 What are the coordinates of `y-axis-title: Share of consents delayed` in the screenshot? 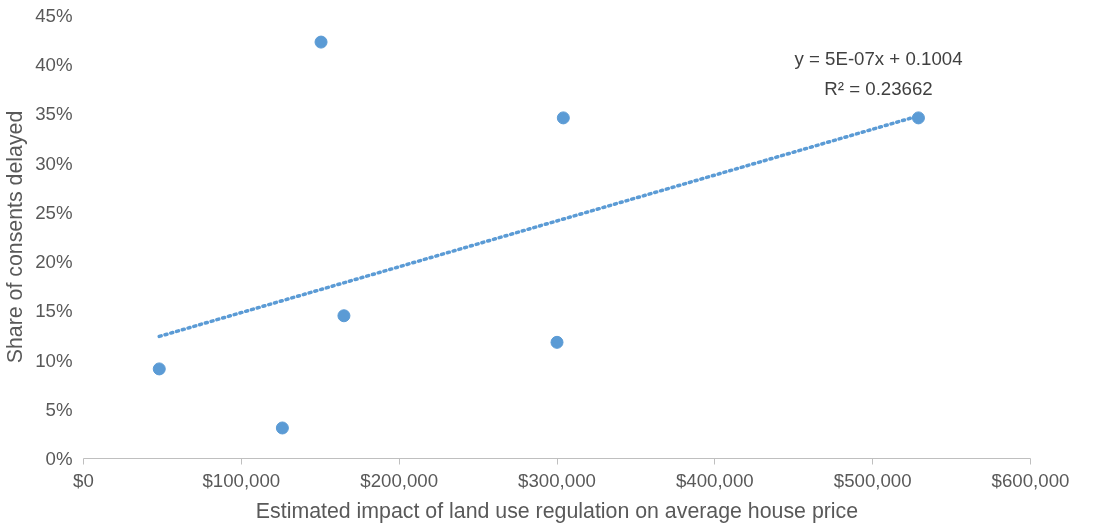 It's located at (15, 237).